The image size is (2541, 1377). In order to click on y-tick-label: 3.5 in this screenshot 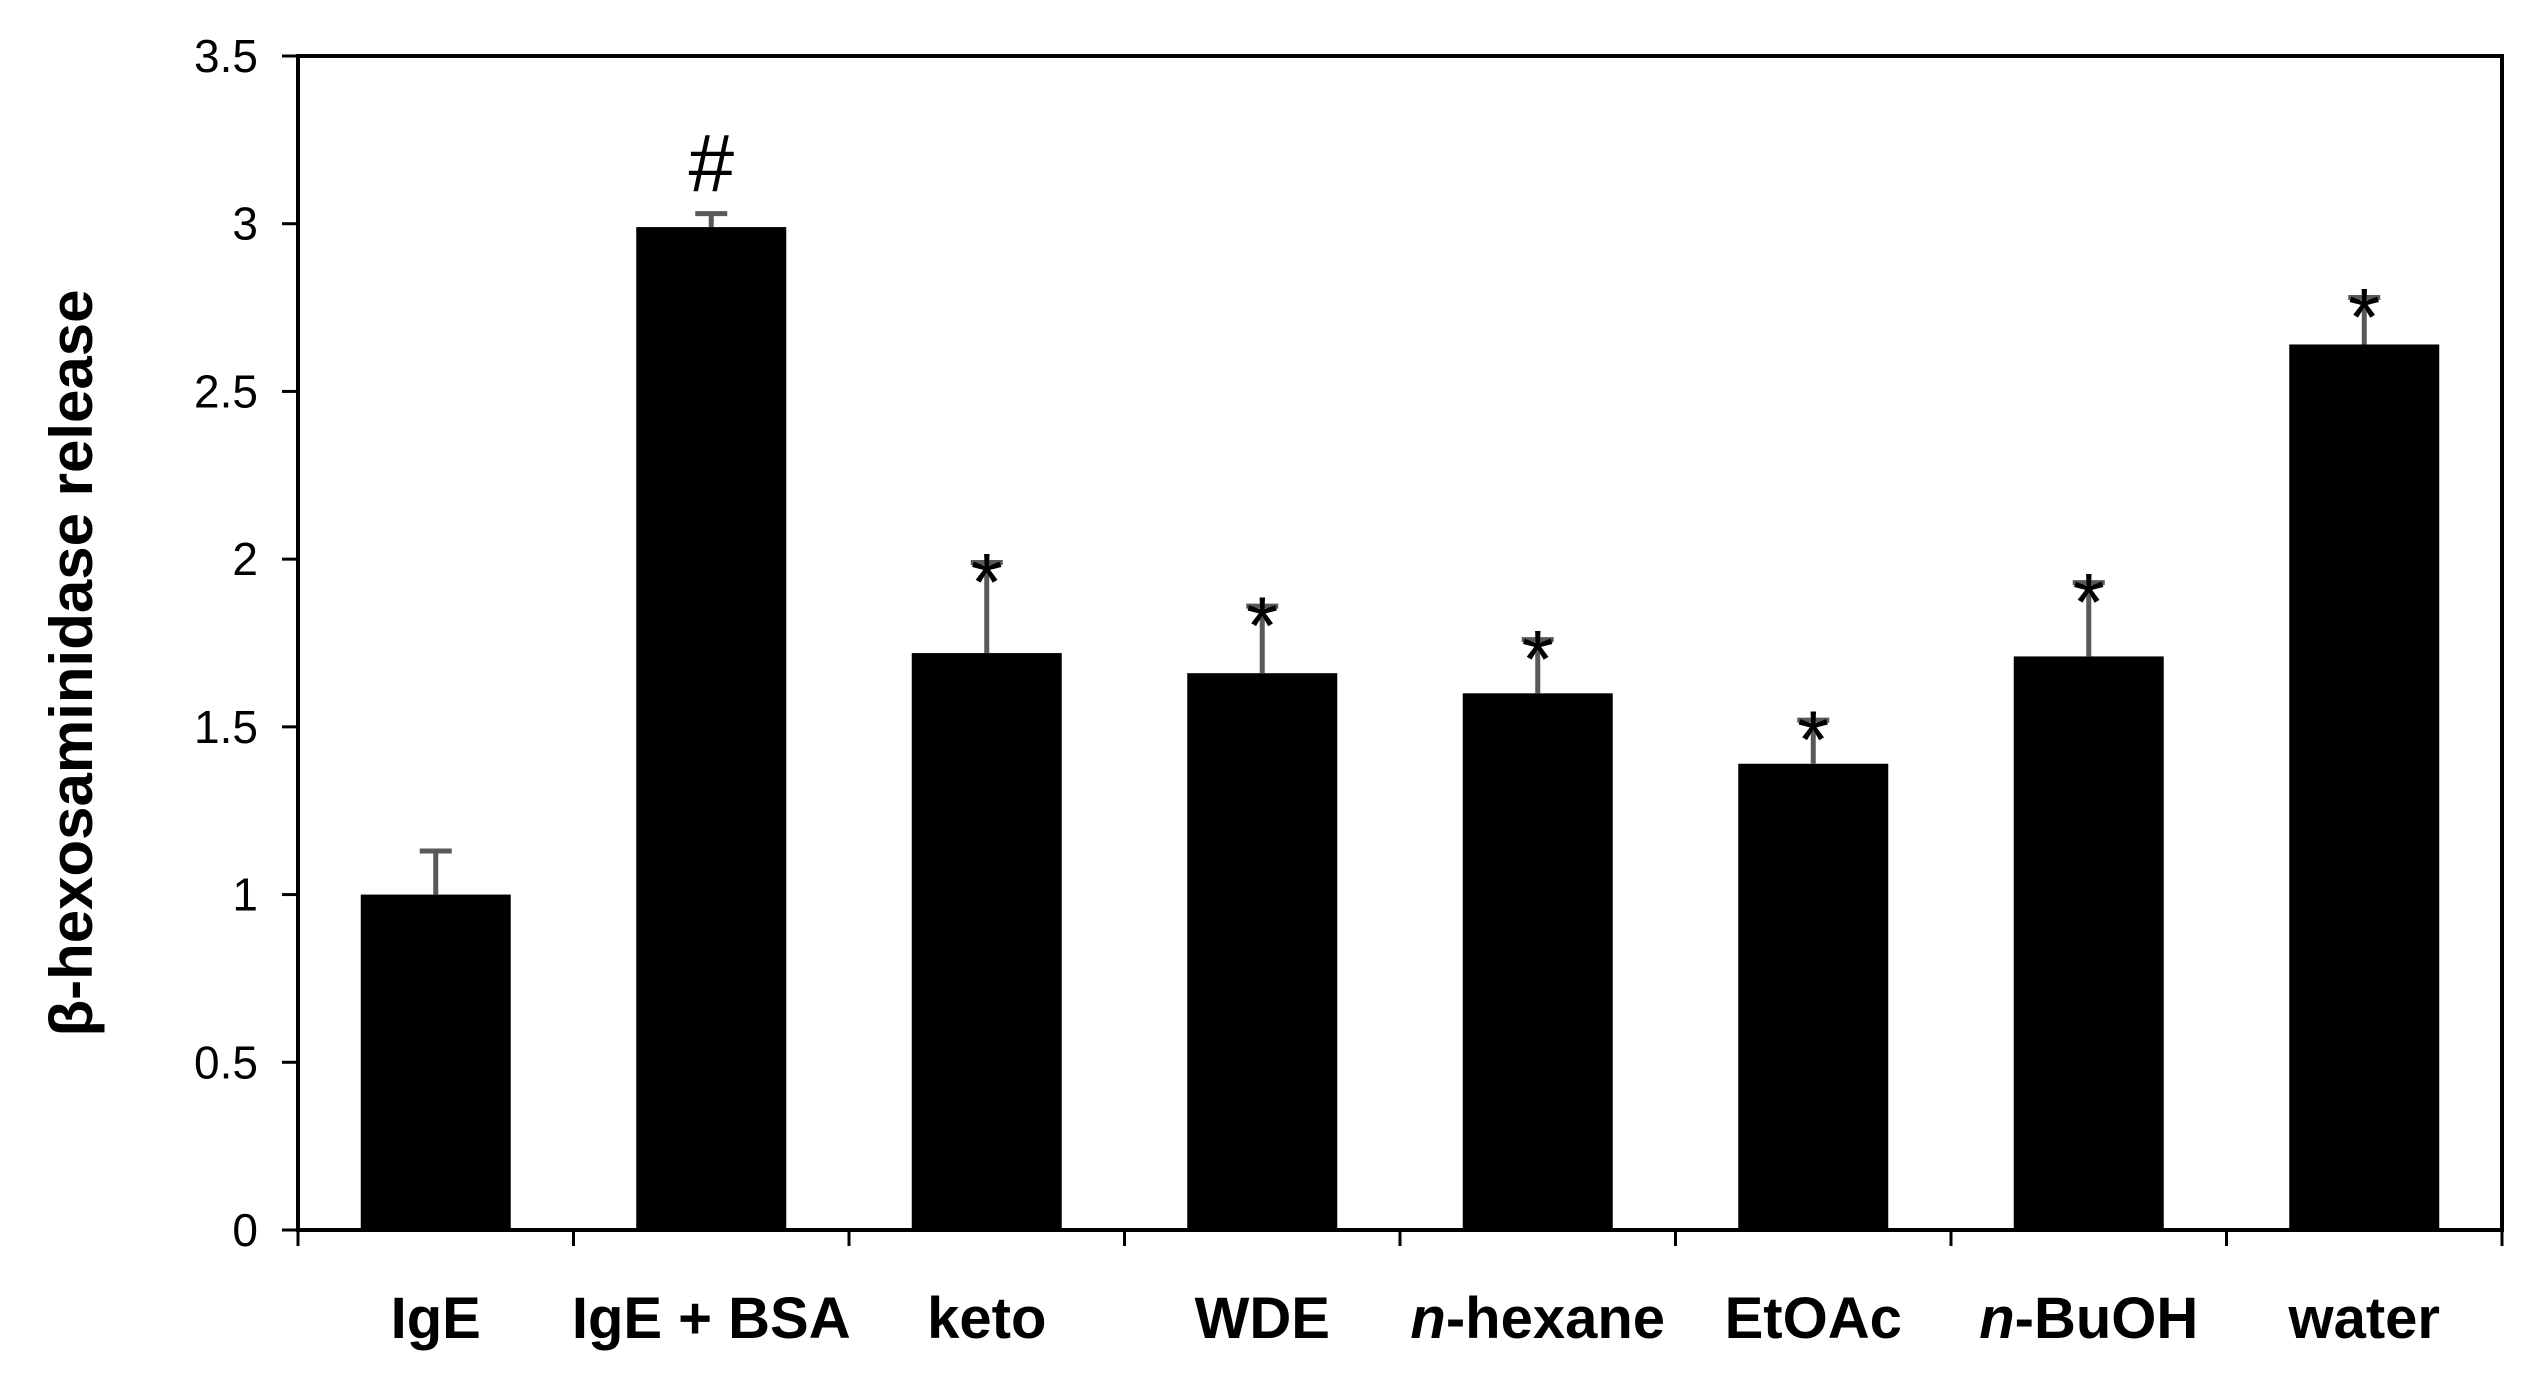, I will do `click(226, 56)`.